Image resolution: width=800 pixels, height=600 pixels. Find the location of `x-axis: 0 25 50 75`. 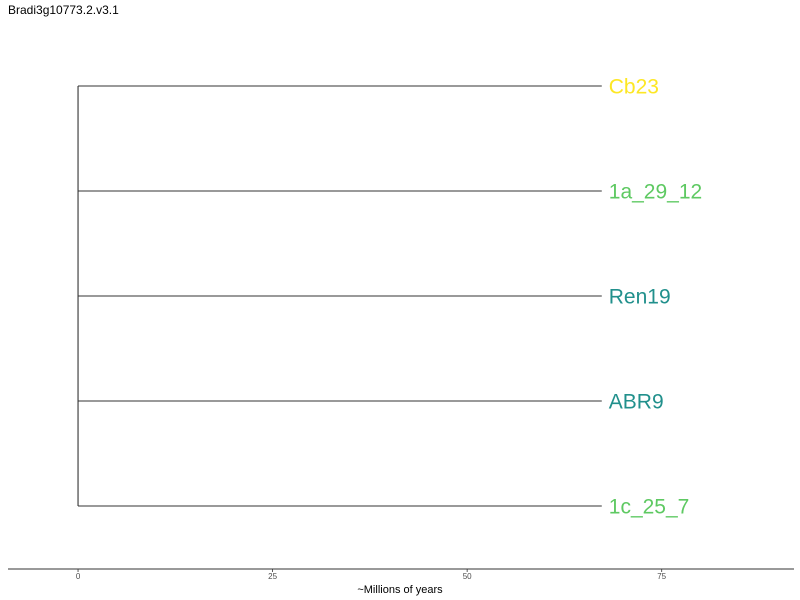

x-axis: 0 25 50 75 is located at coordinates (401, 574).